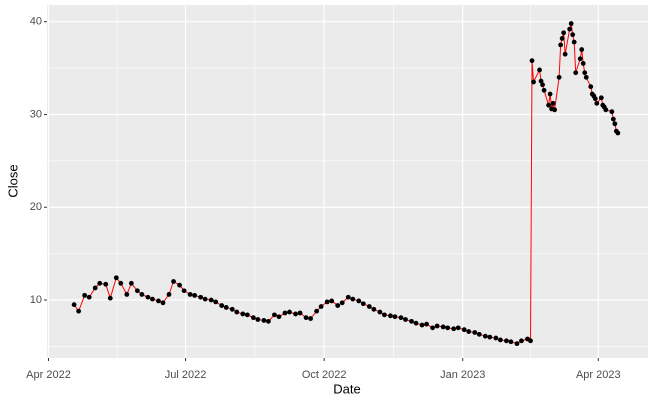 This screenshot has width=656, height=405. What do you see at coordinates (462, 375) in the screenshot?
I see `x-tick-label: Jan 2023` at bounding box center [462, 375].